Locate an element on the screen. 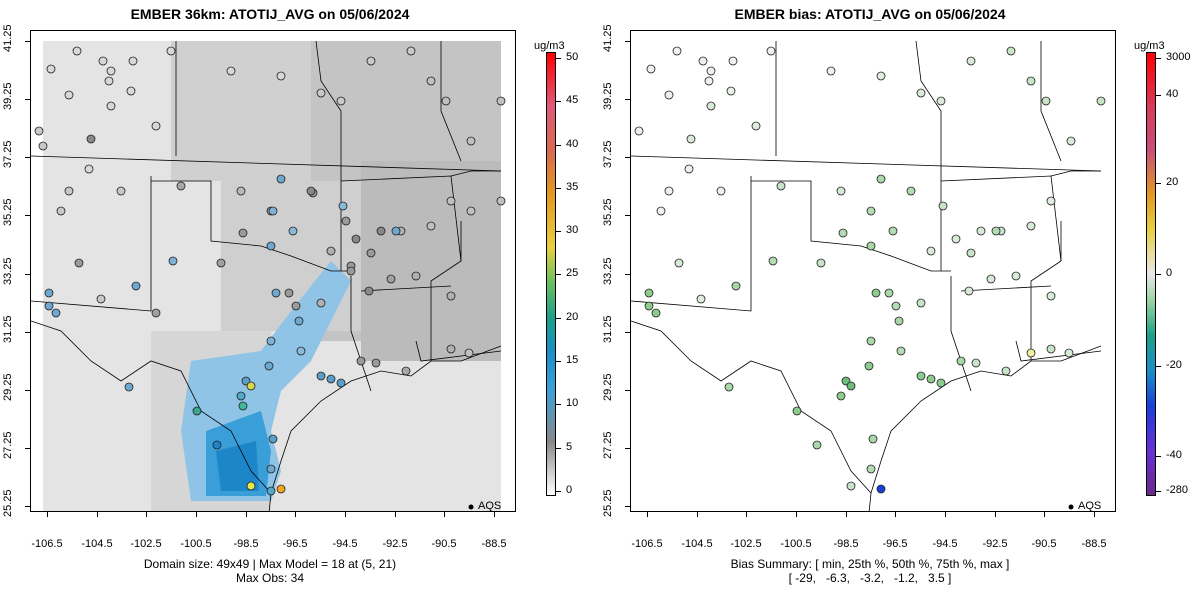  colorbar-label: 25 is located at coordinates (572, 273).